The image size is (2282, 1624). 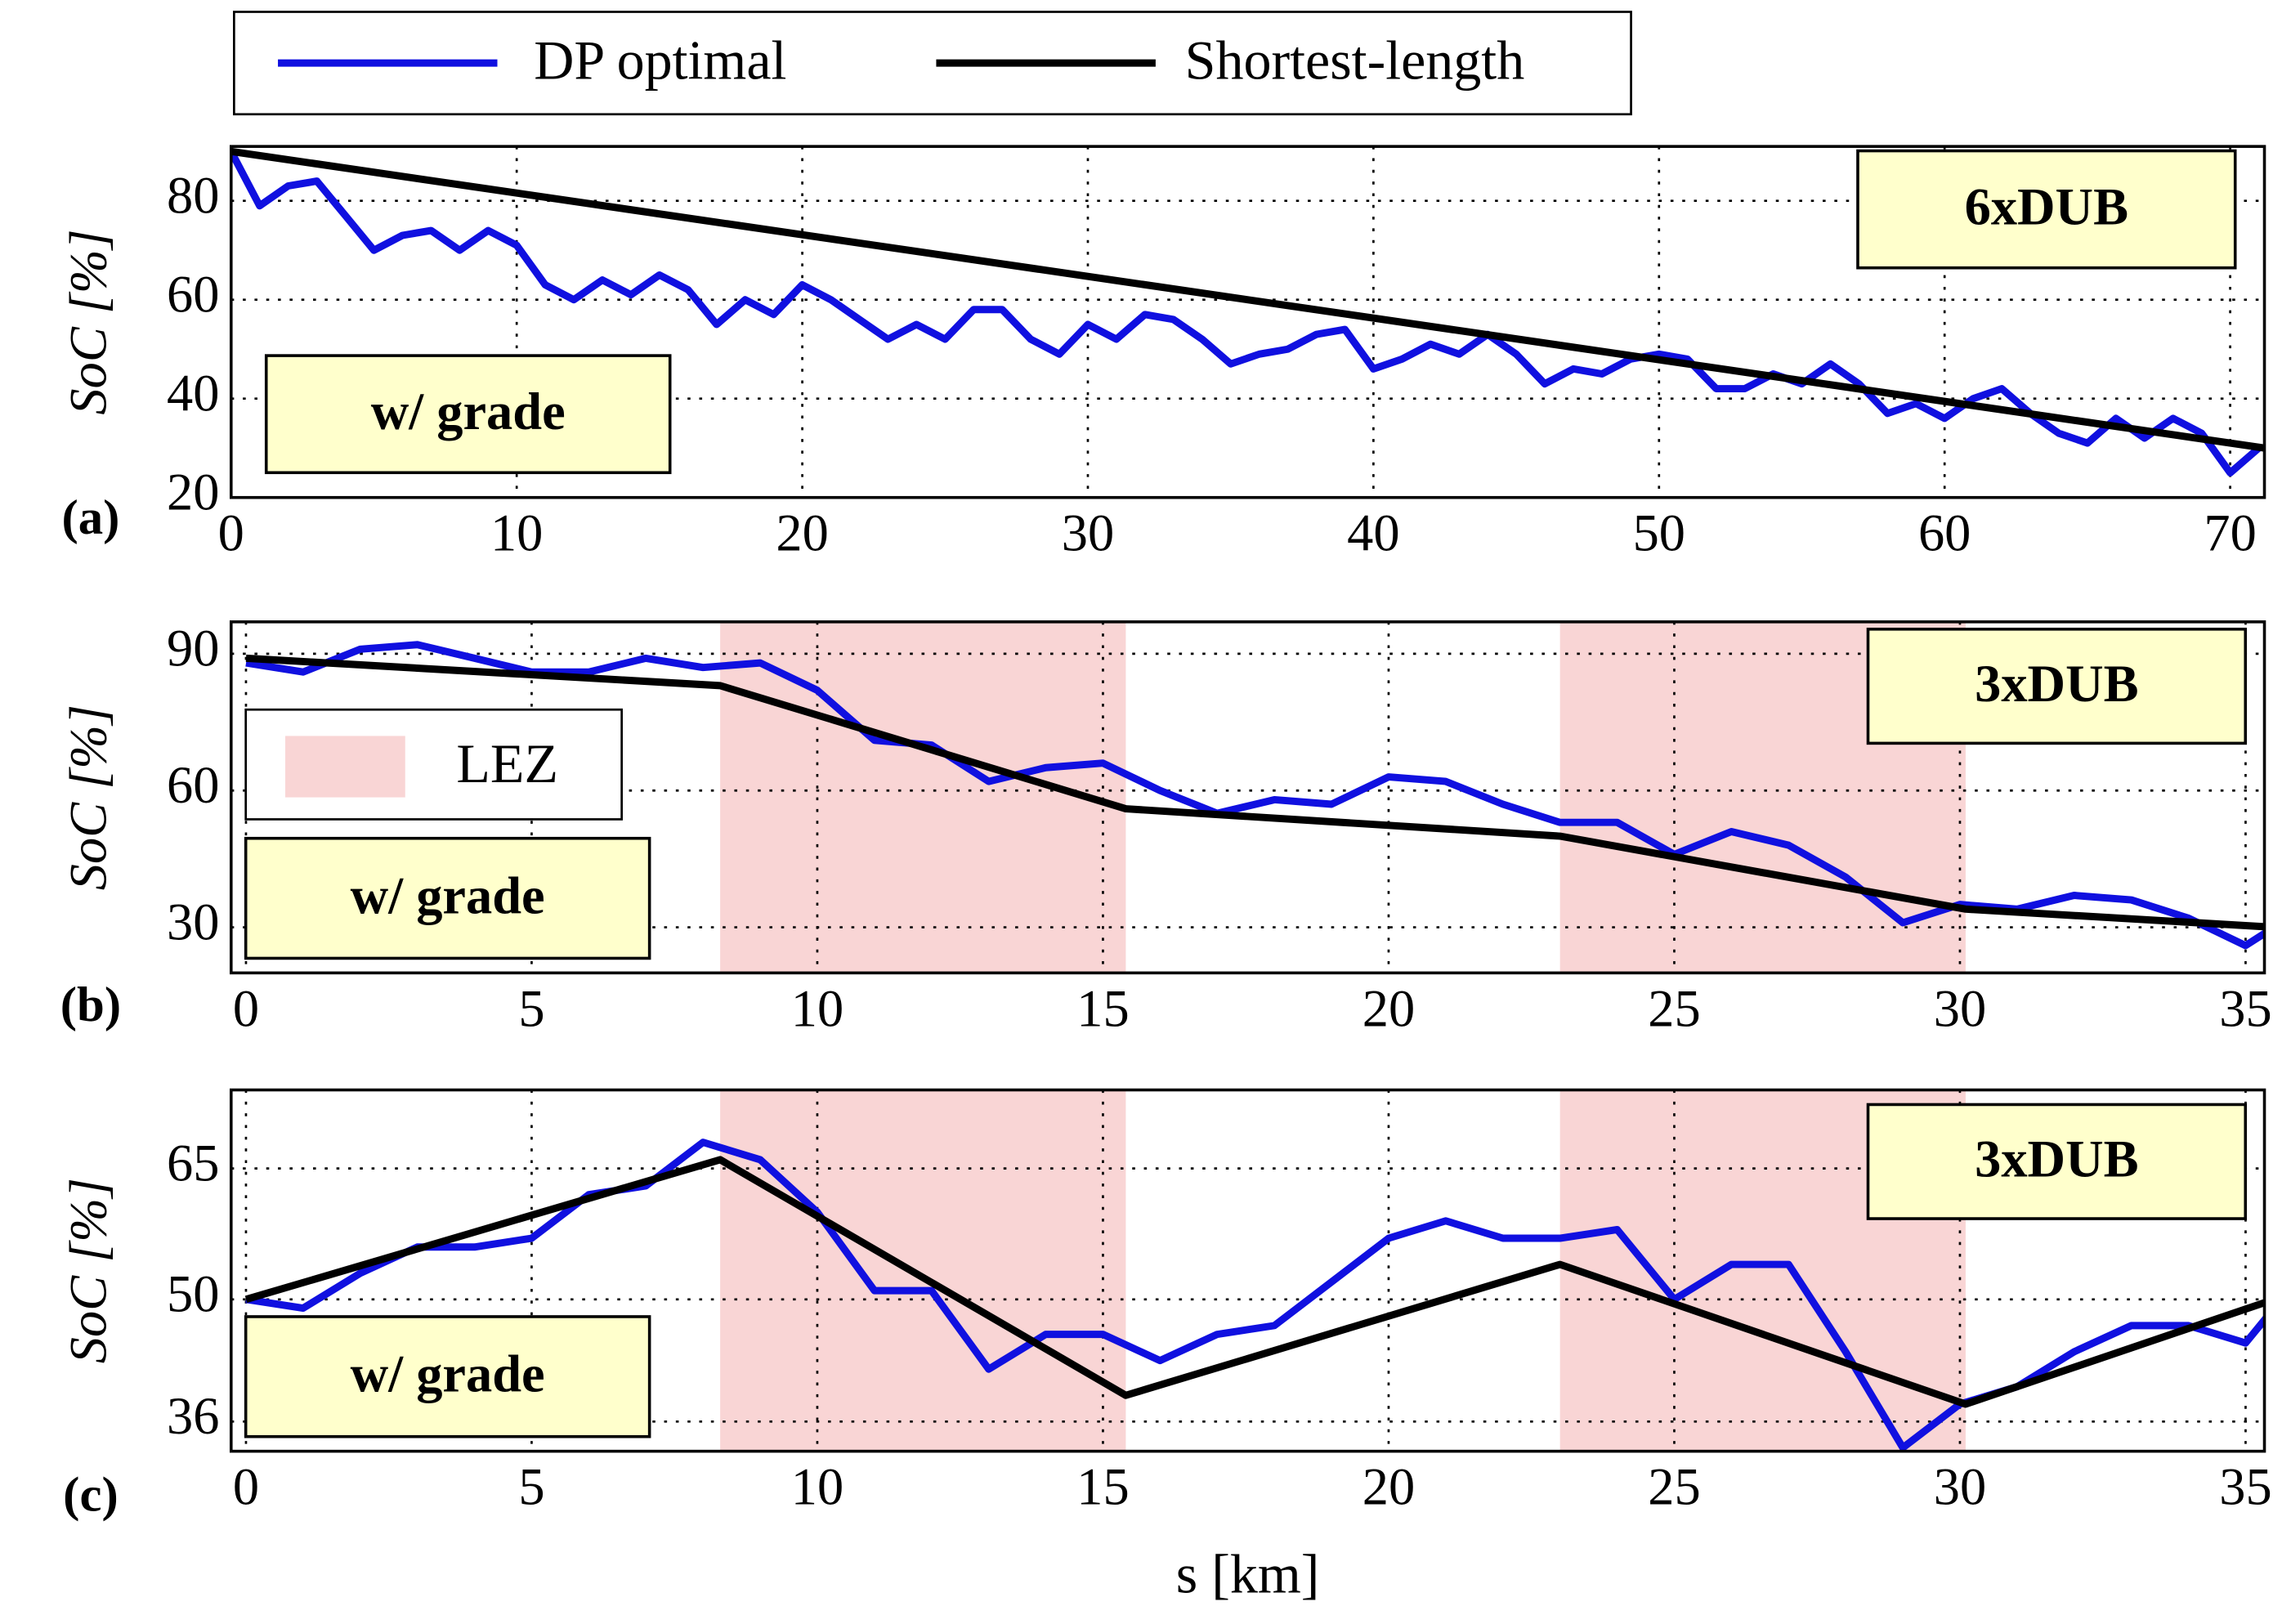 I want to click on x-tick-label: 60, so click(x=1945, y=533).